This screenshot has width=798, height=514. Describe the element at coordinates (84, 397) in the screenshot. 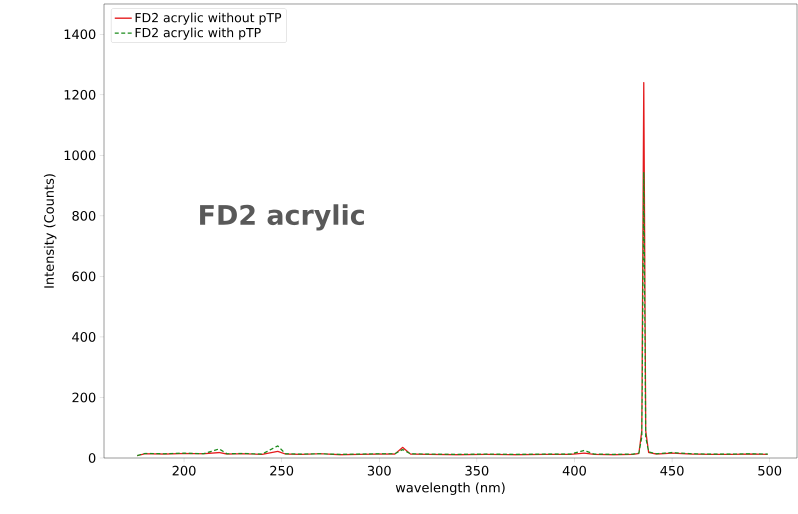

I see `y-tick-label: 200` at that location.